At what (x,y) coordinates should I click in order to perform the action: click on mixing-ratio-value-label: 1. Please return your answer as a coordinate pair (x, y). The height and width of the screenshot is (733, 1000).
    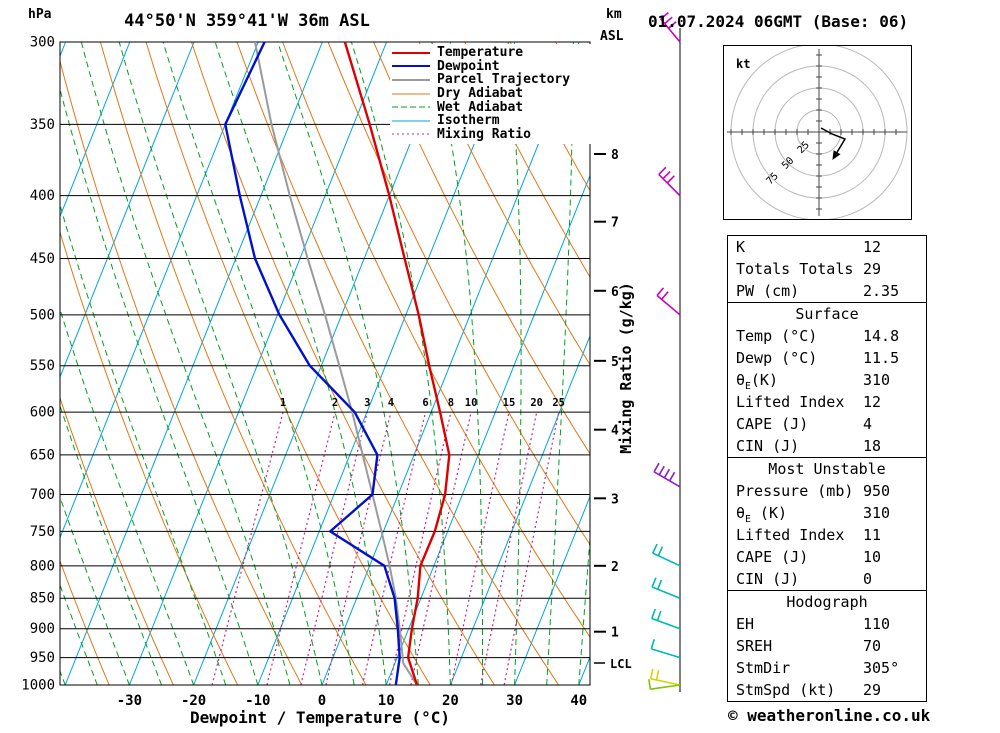
    Looking at the image, I should click on (283, 403).